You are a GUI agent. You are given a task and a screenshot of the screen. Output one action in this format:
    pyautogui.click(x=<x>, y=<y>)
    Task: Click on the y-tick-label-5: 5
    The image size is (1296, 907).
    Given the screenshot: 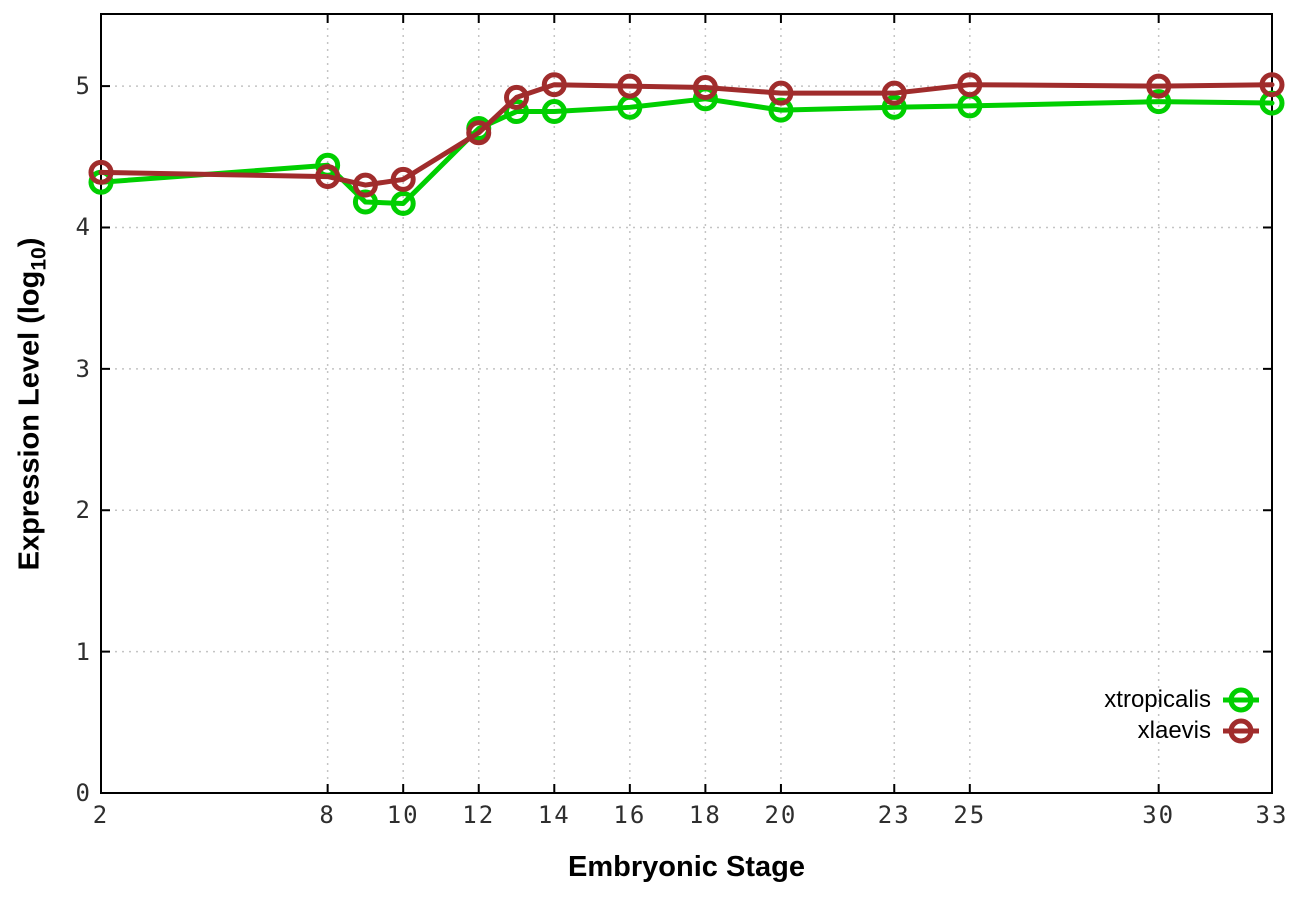 What is the action you would take?
    pyautogui.click(x=82, y=86)
    